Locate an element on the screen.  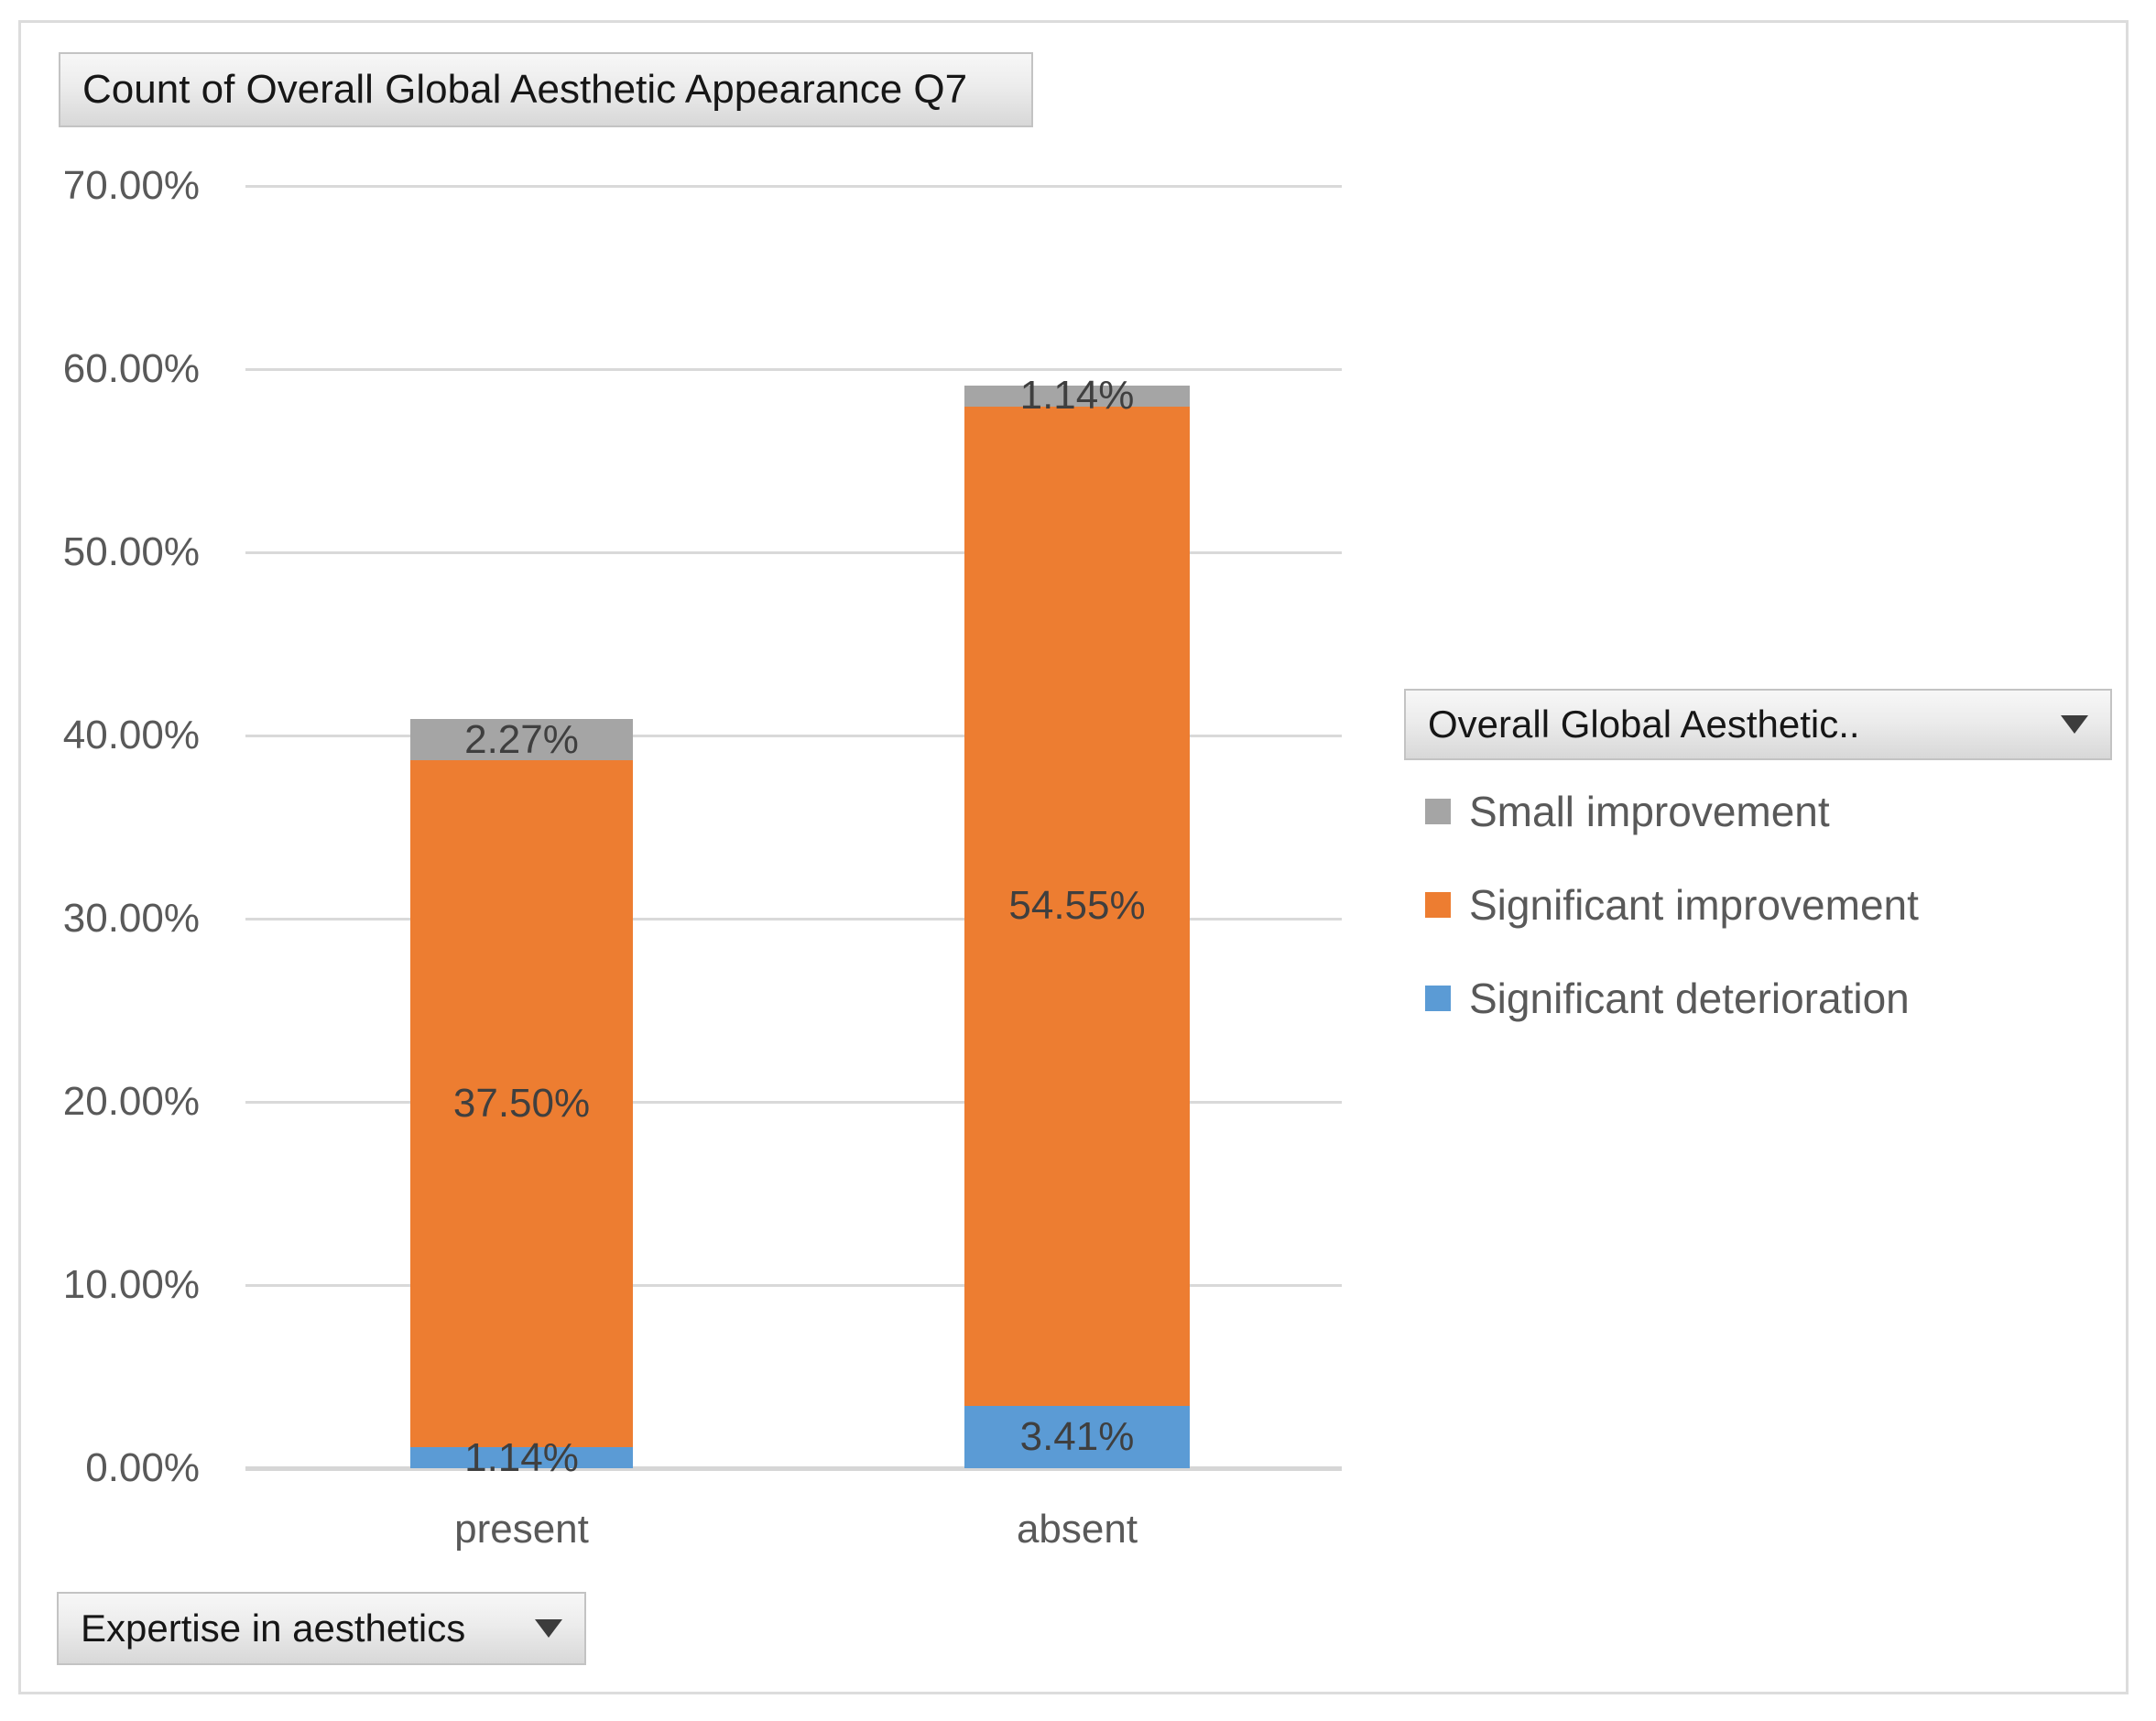
x-axis-line is located at coordinates (793, 1468).